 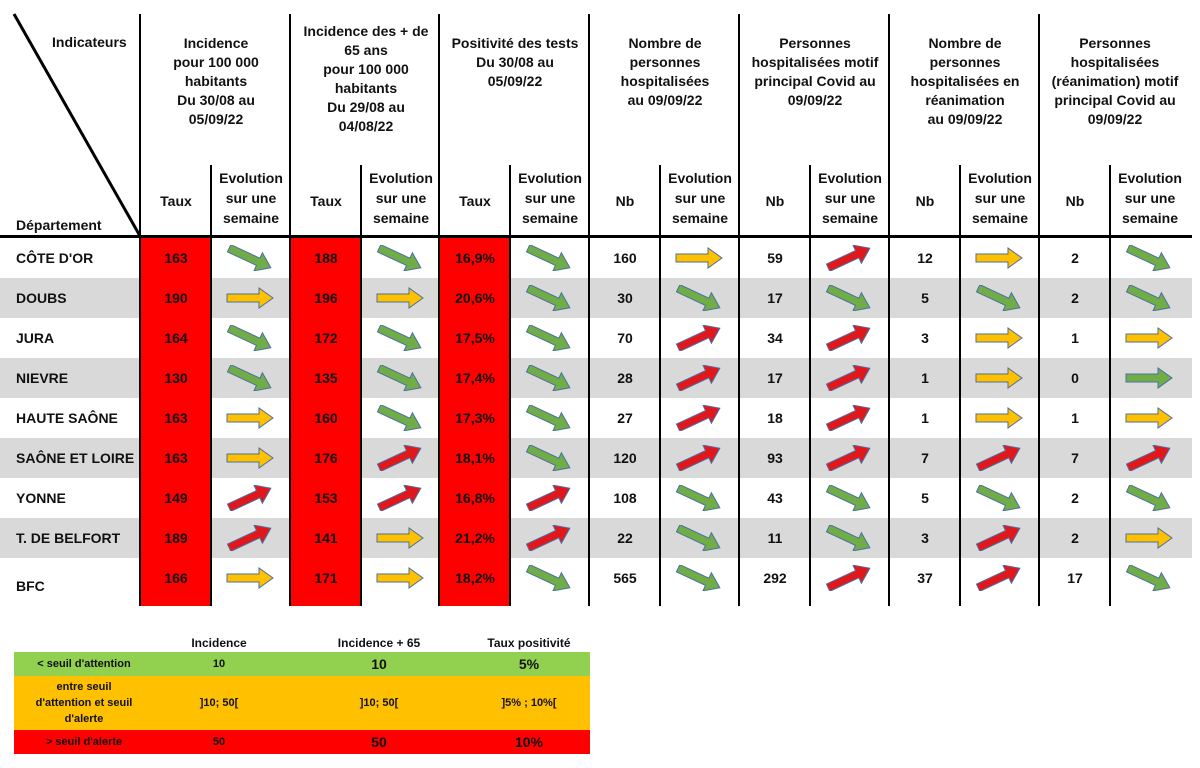 I want to click on legend-value: 10, so click(x=379, y=664).